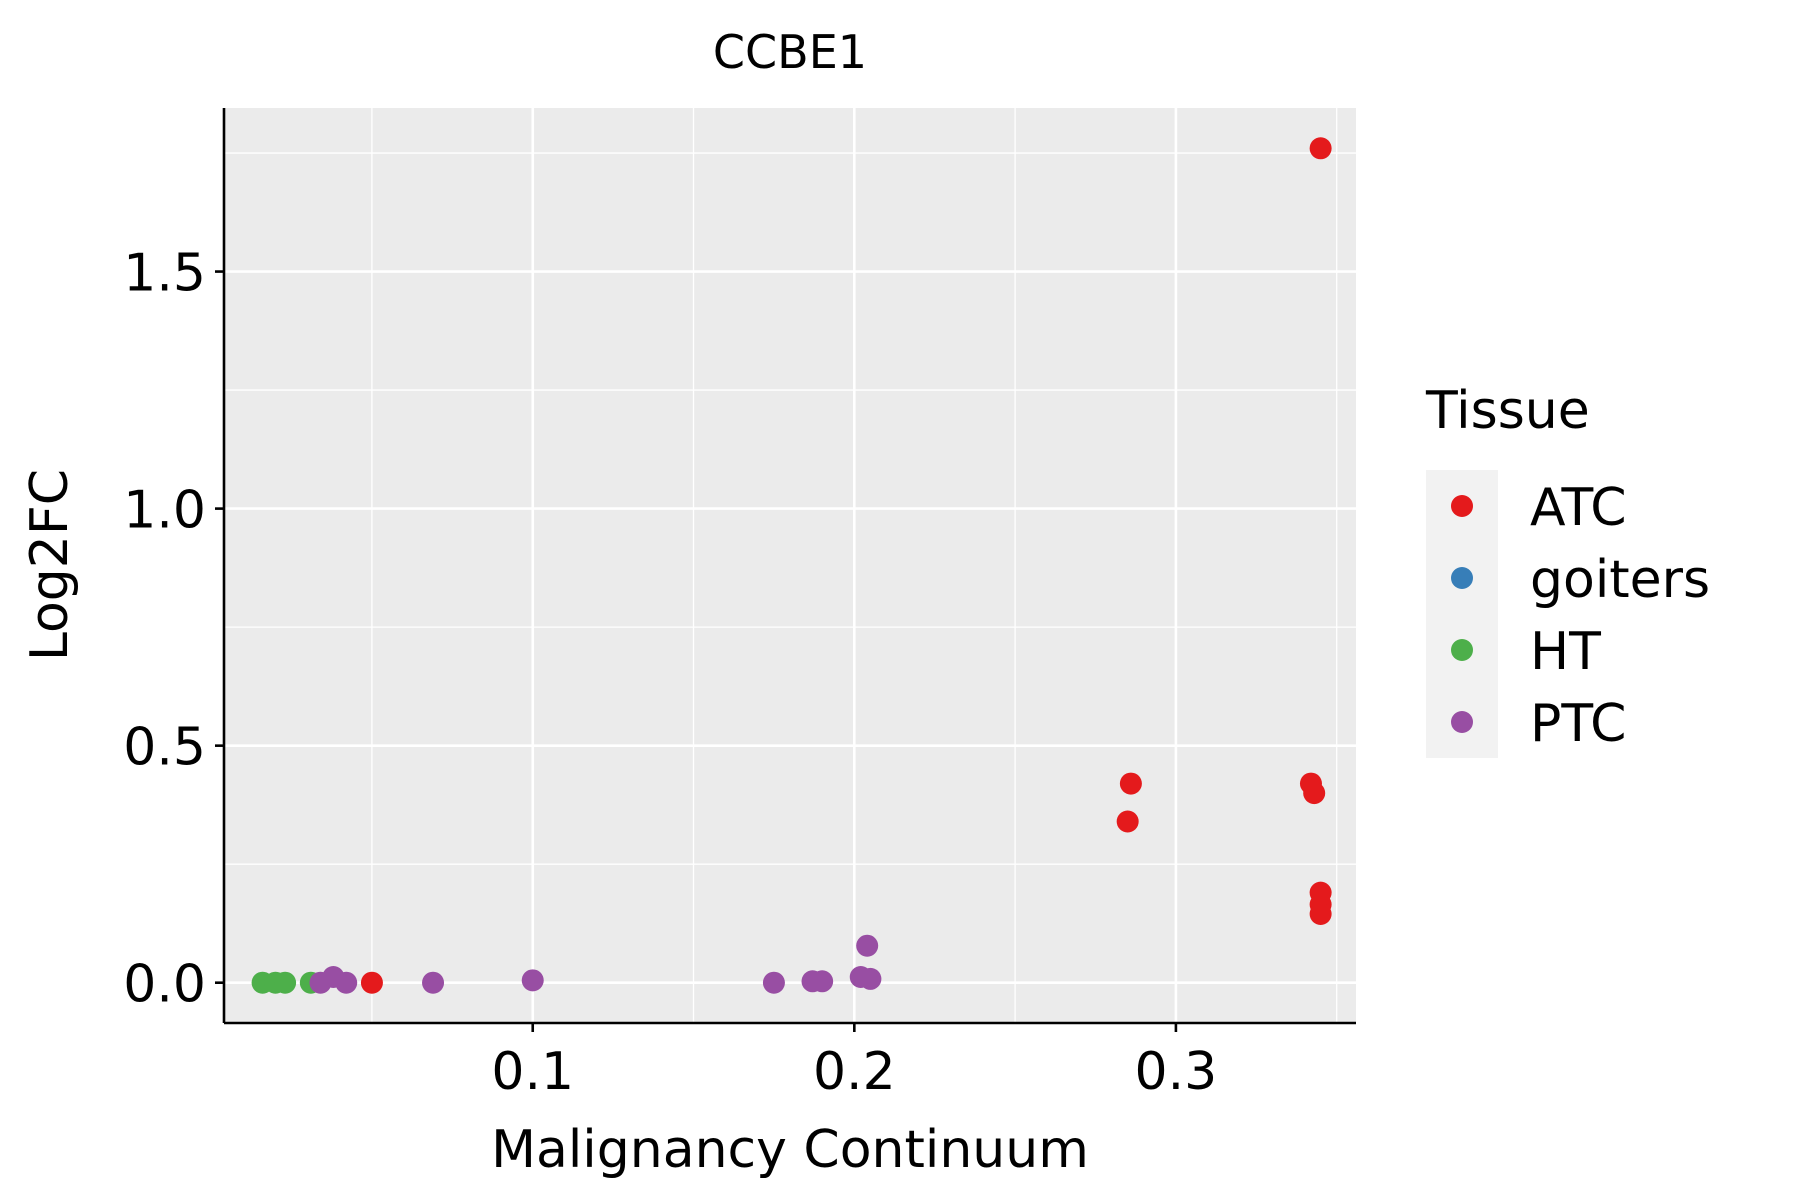 This screenshot has width=1800, height=1200. Describe the element at coordinates (164, 985) in the screenshot. I see `y-tick-label: 0.0` at that location.